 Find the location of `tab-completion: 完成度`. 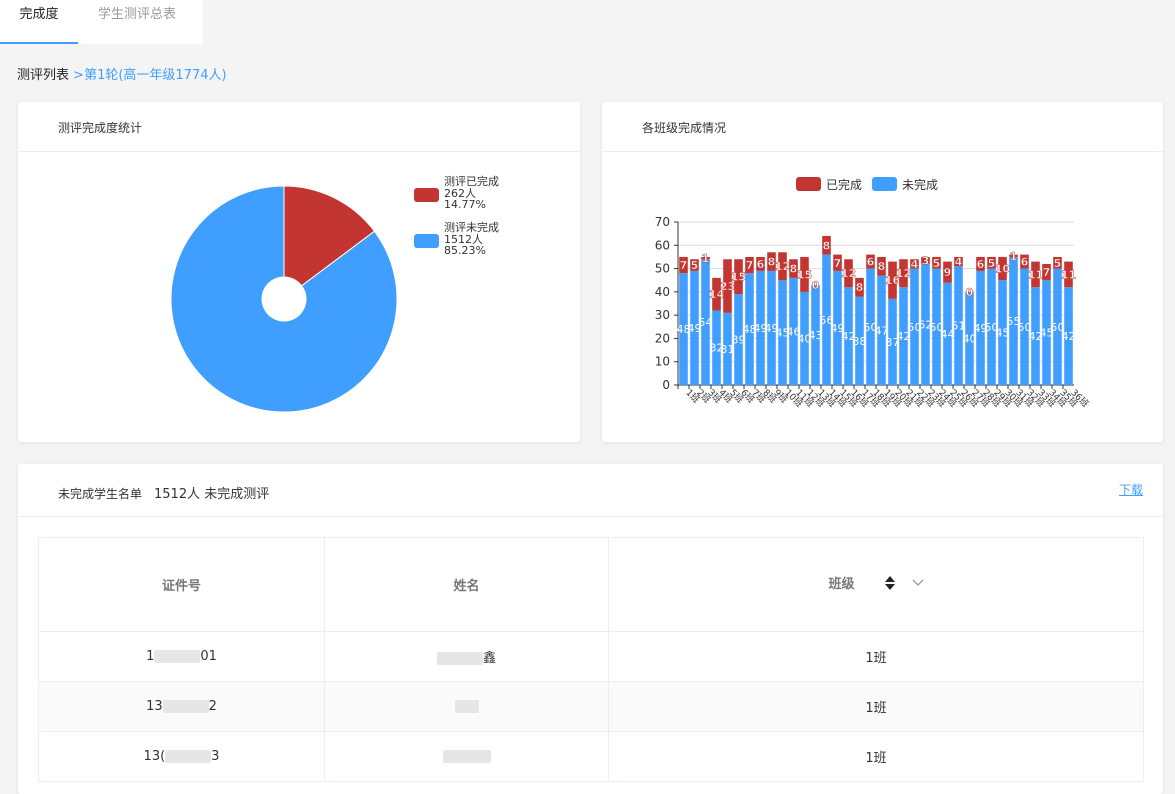

tab-completion: 完成度 is located at coordinates (39, 22).